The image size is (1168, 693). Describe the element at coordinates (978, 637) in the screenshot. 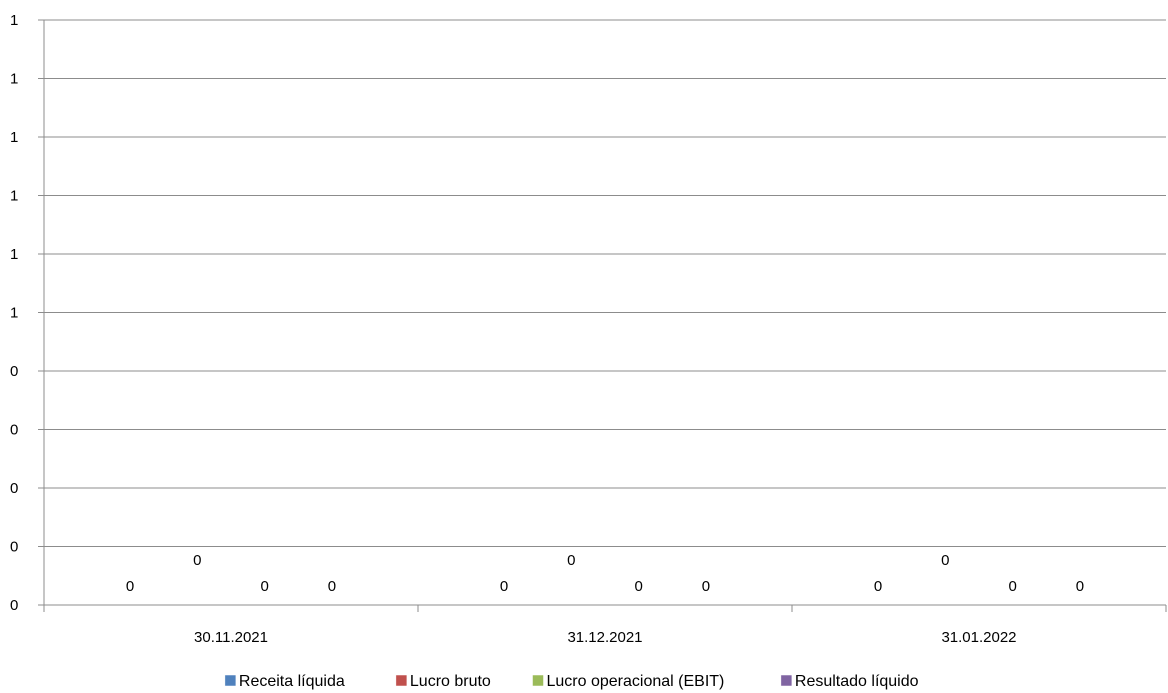

I see `x-category-label: 31.01.2022` at that location.